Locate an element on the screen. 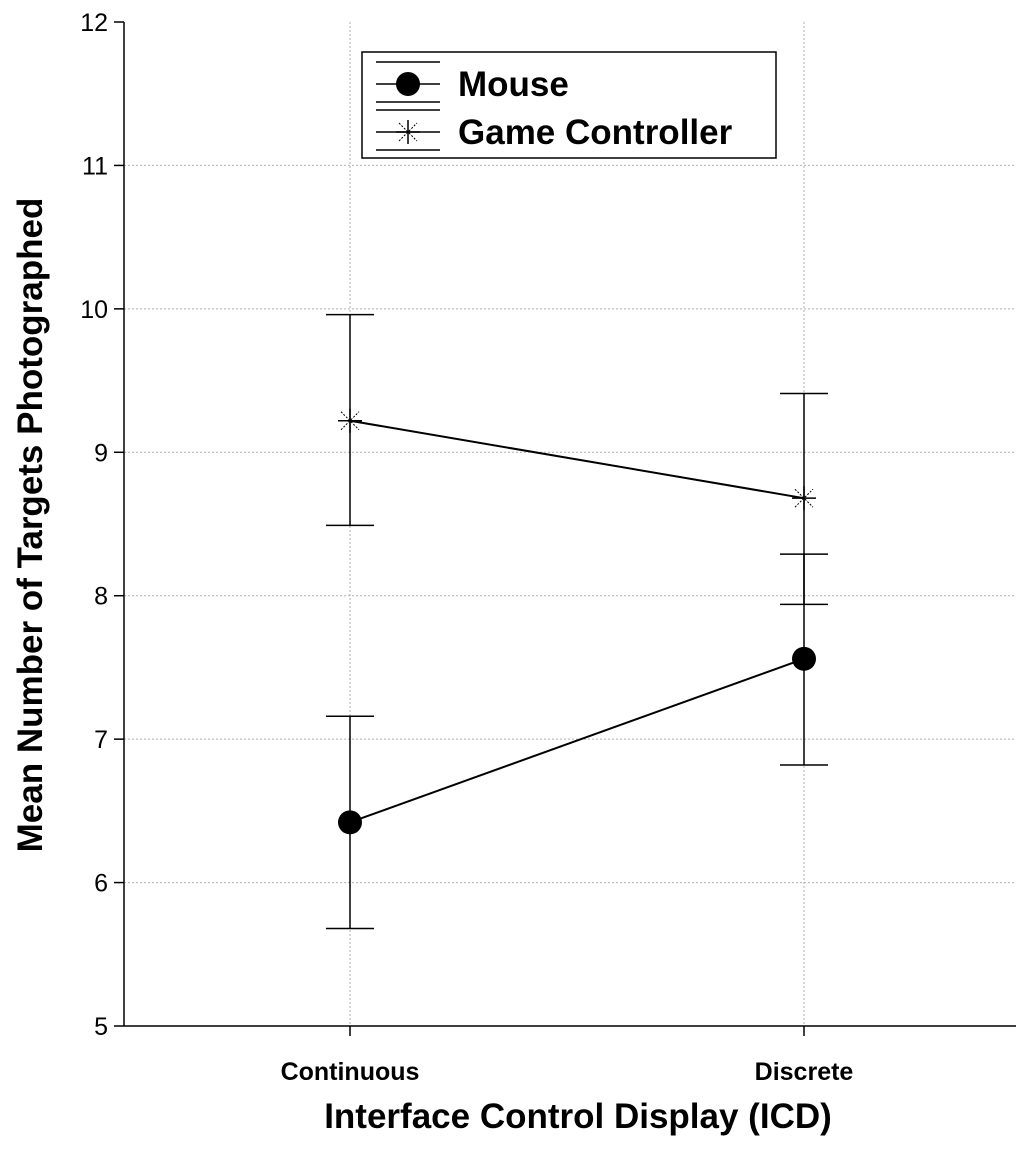 This screenshot has height=1149, width=1016. x-category-label: Discrete is located at coordinates (804, 1072).